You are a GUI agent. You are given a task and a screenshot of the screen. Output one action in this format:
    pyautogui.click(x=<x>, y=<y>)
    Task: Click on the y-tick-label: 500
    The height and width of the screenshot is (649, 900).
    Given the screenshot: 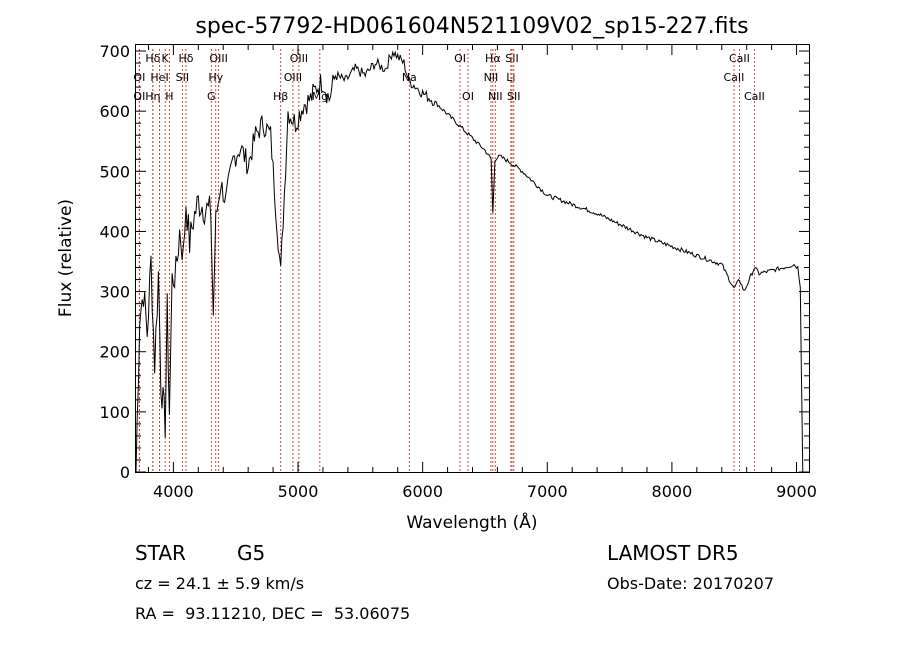 What is the action you would take?
    pyautogui.click(x=114, y=171)
    